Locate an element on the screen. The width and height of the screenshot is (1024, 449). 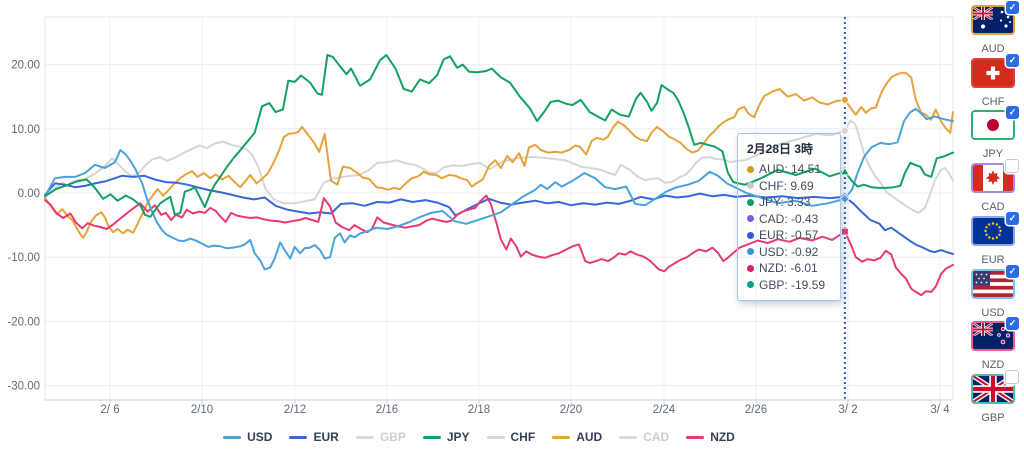
jpy-flag-icon: ✓ is located at coordinates (995, 123).